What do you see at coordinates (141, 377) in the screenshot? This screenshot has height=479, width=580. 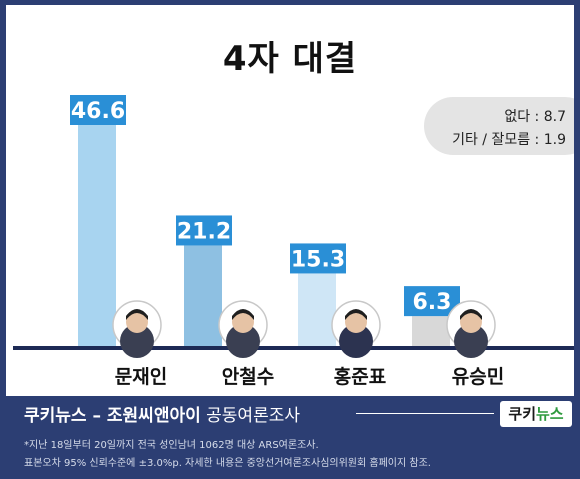 I see `category-label-1: 문재인` at bounding box center [141, 377].